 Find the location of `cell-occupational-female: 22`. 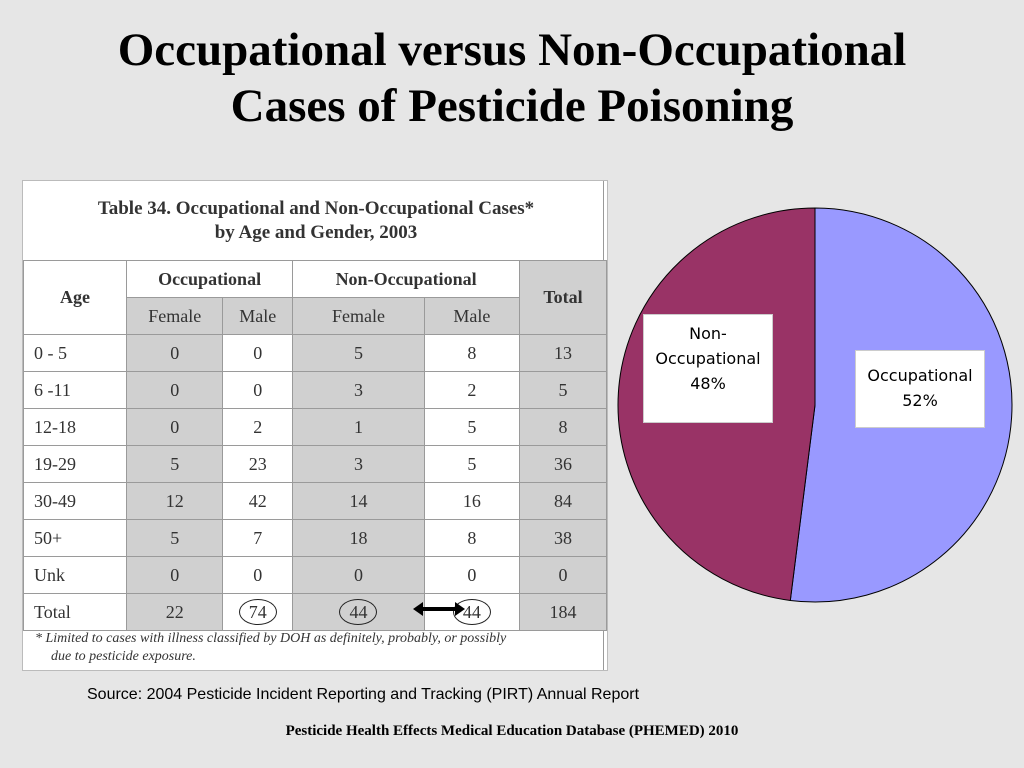

cell-occupational-female: 22 is located at coordinates (174, 612).